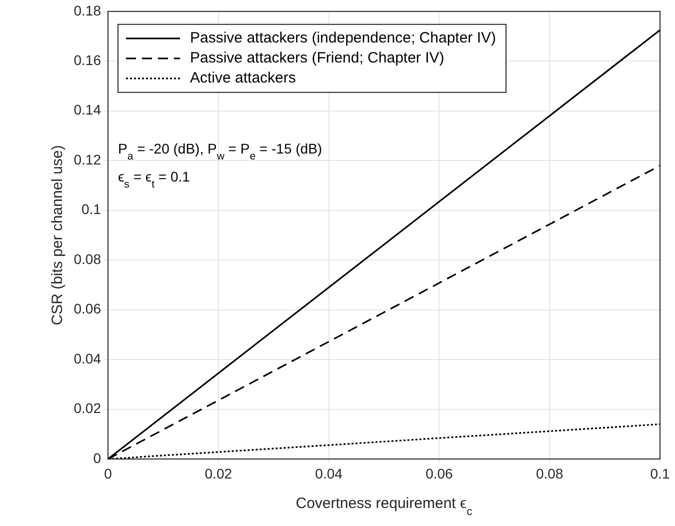  What do you see at coordinates (243, 78) in the screenshot?
I see `legend-label: Active attackers` at bounding box center [243, 78].